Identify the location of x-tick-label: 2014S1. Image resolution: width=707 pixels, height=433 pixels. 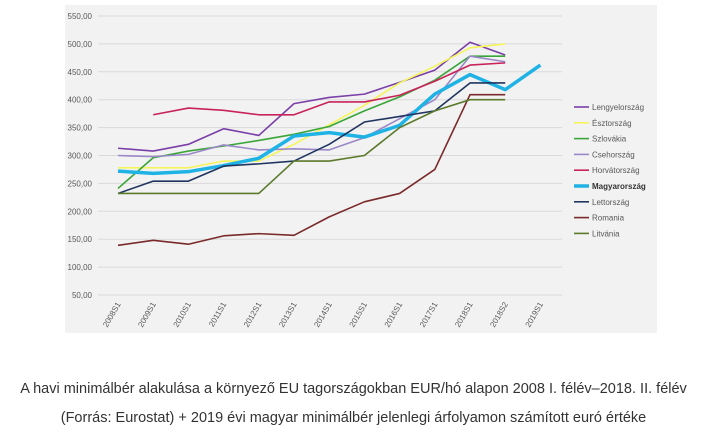
(323, 314).